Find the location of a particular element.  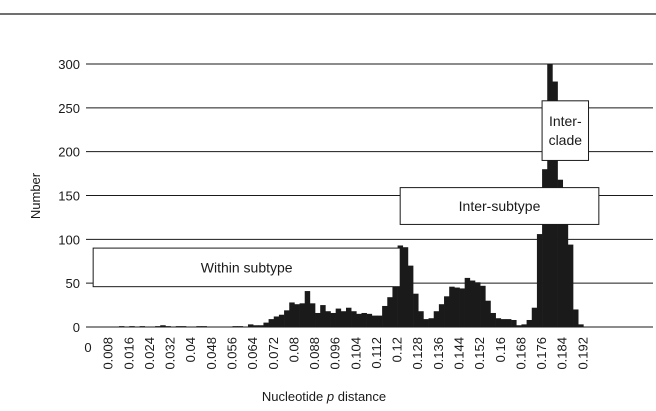

annotation-label: clade is located at coordinates (566, 140).